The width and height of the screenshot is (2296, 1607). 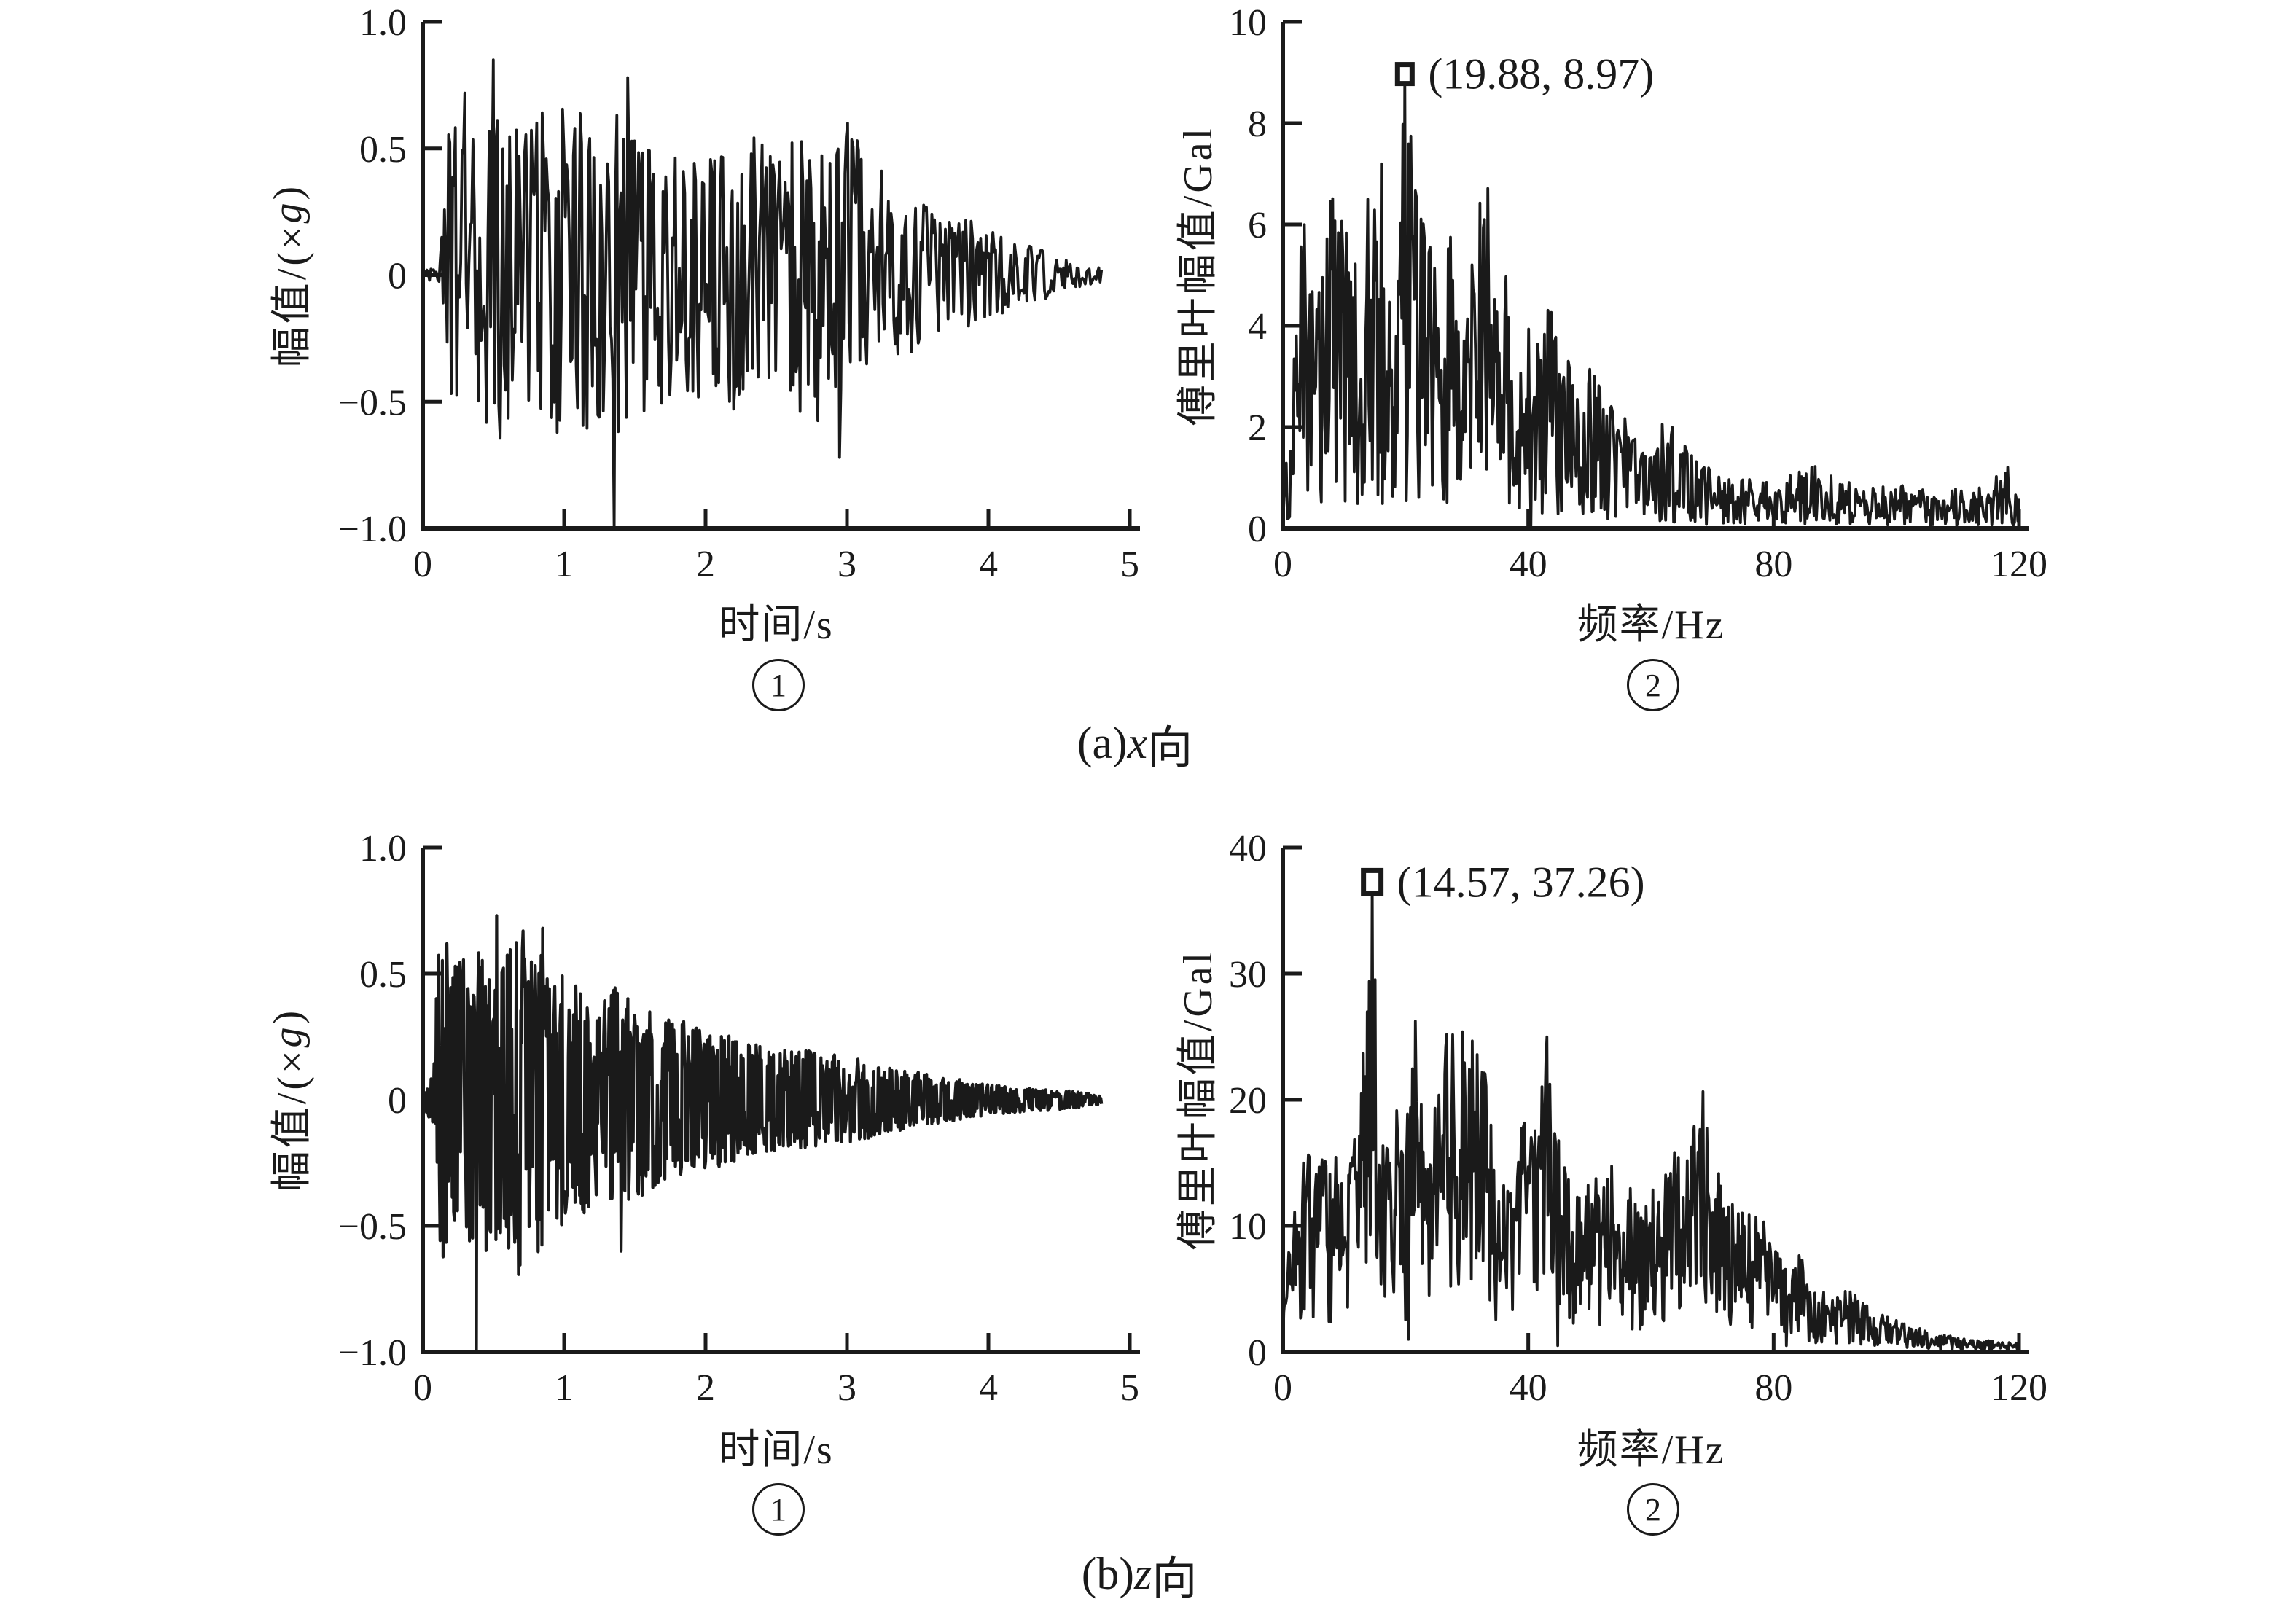 I want to click on x-axis-label-time-a: 时间/s, so click(x=777, y=625).